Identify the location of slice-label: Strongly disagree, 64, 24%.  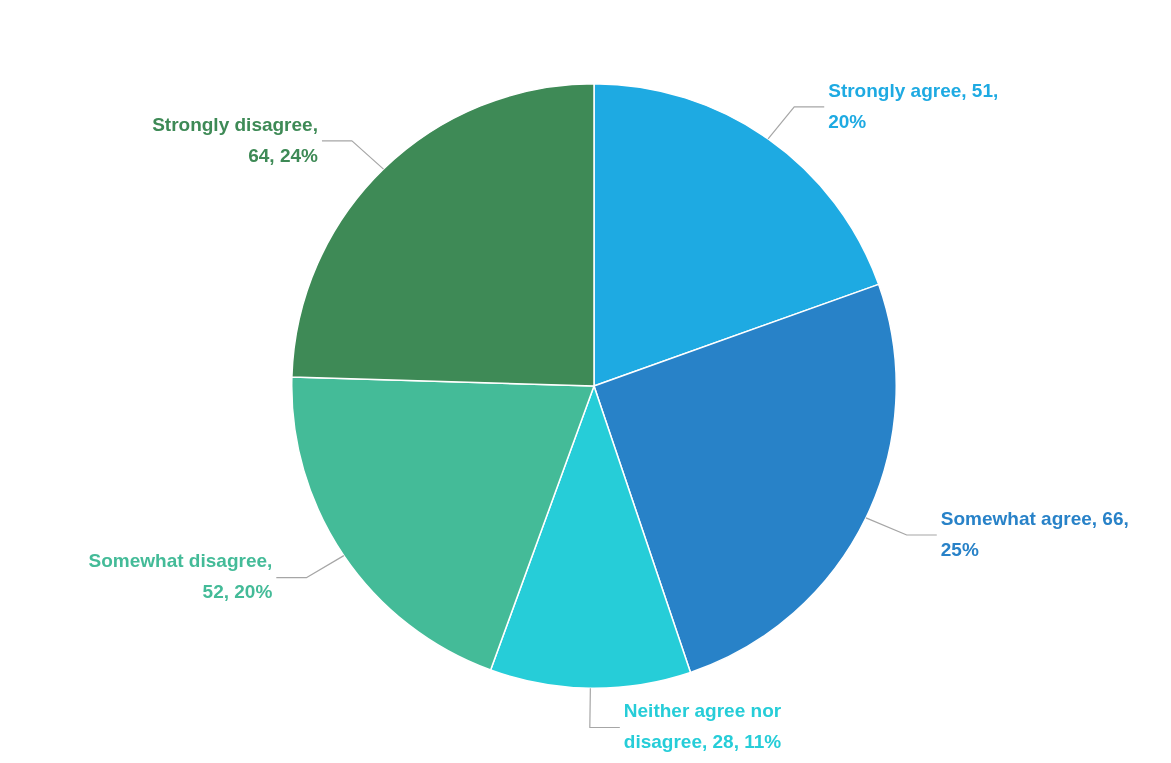
(235, 139).